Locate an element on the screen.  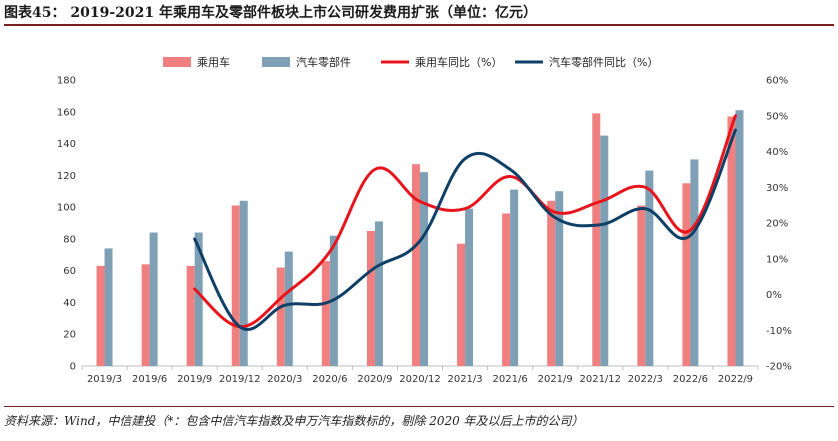
y-right-tick-label: 40% is located at coordinates (777, 152).